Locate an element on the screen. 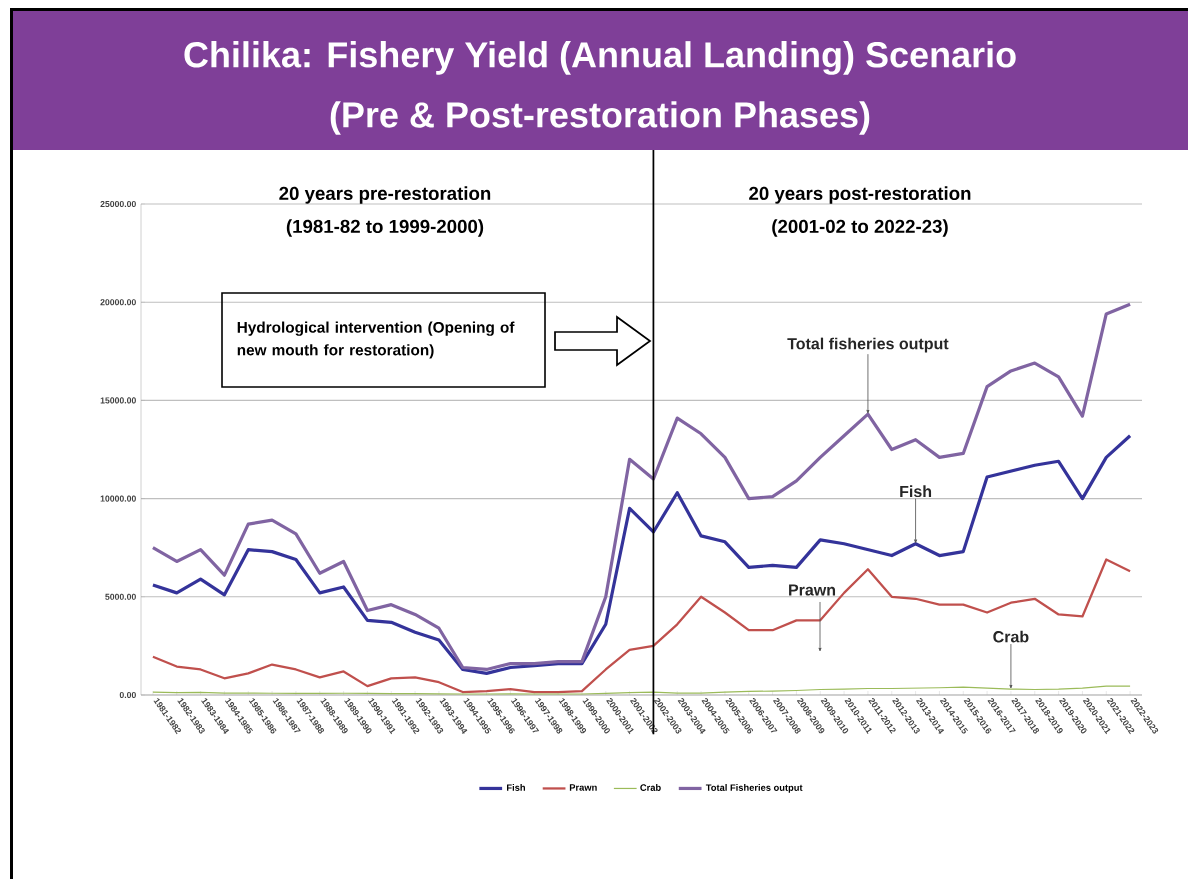 The width and height of the screenshot is (1188, 879). annotation: (1981-82 to 1999-2000) is located at coordinates (385, 228).